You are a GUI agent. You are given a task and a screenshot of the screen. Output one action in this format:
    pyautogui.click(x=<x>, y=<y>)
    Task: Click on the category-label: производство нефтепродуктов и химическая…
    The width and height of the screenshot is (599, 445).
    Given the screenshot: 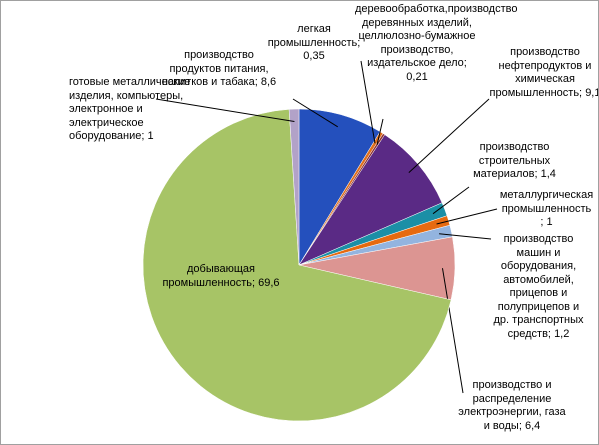 What is the action you would take?
    pyautogui.click(x=540, y=72)
    